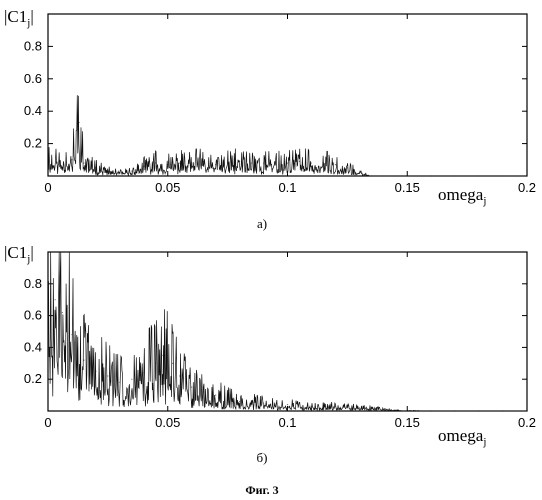  I want to click on panel-caption: б), so click(262, 457).